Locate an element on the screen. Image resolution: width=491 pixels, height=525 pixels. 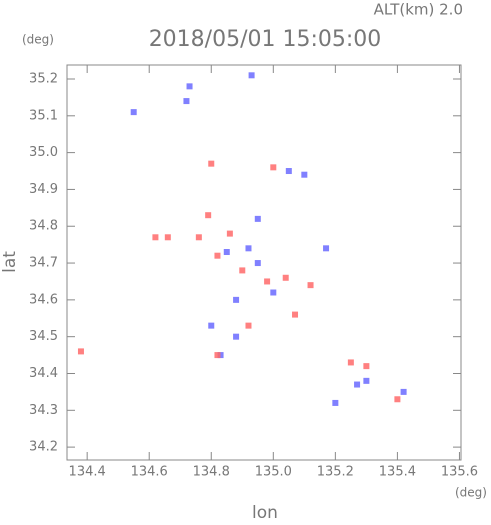
y-tick-label: 35.0 is located at coordinates (43, 152).